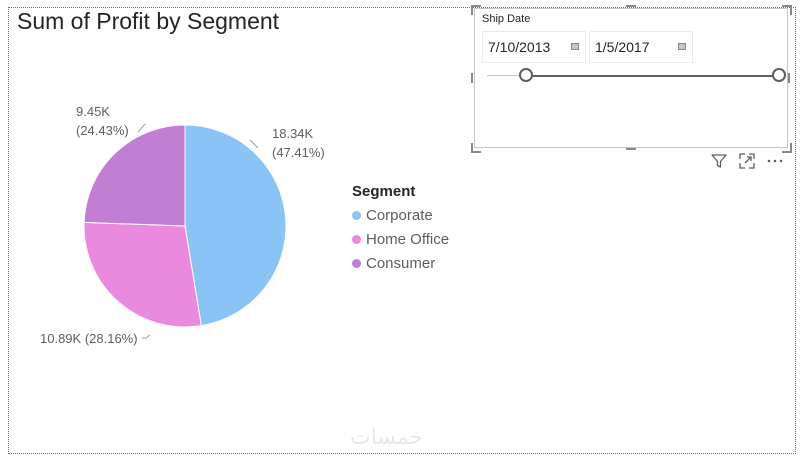 This screenshot has height=460, width=800. What do you see at coordinates (102, 130) in the screenshot?
I see `data-label-percent: (24.43%)` at bounding box center [102, 130].